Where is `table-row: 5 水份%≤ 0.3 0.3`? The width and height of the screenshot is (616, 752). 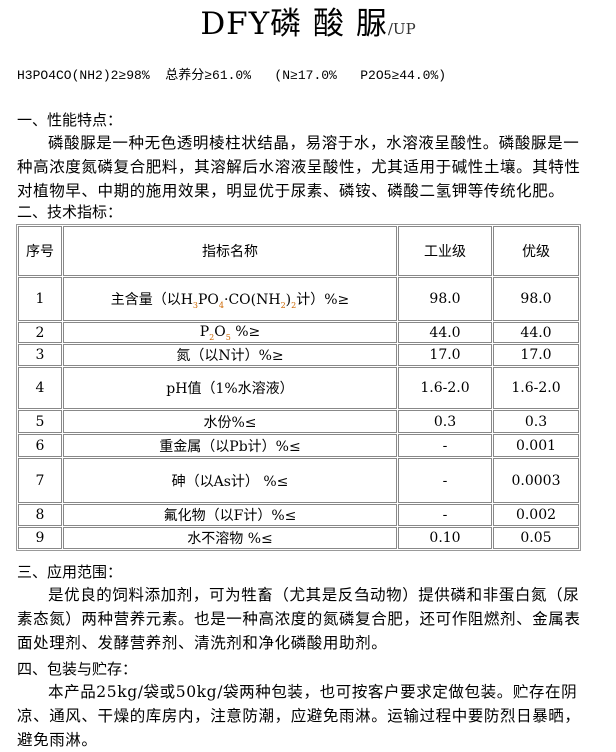 table-row: 5 水份%≤ 0.3 0.3 is located at coordinates (298, 421).